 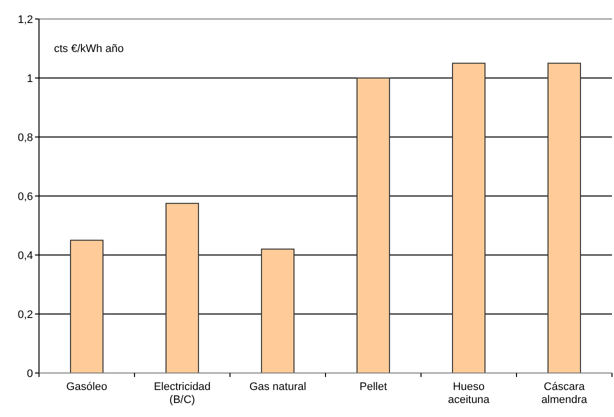 What do you see at coordinates (25, 314) in the screenshot?
I see `y-tick-label: 0,2` at bounding box center [25, 314].